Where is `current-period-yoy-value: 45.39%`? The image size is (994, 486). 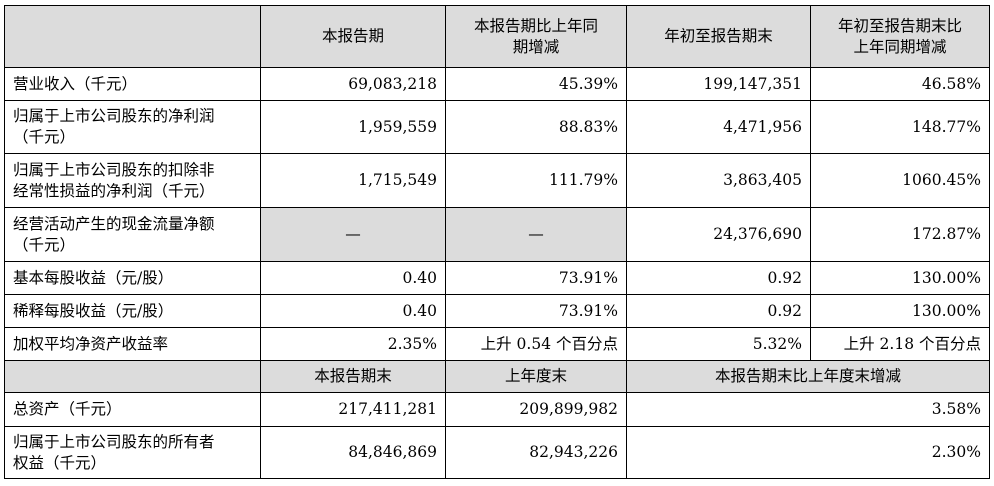 current-period-yoy-value: 45.39% is located at coordinates (536, 84).